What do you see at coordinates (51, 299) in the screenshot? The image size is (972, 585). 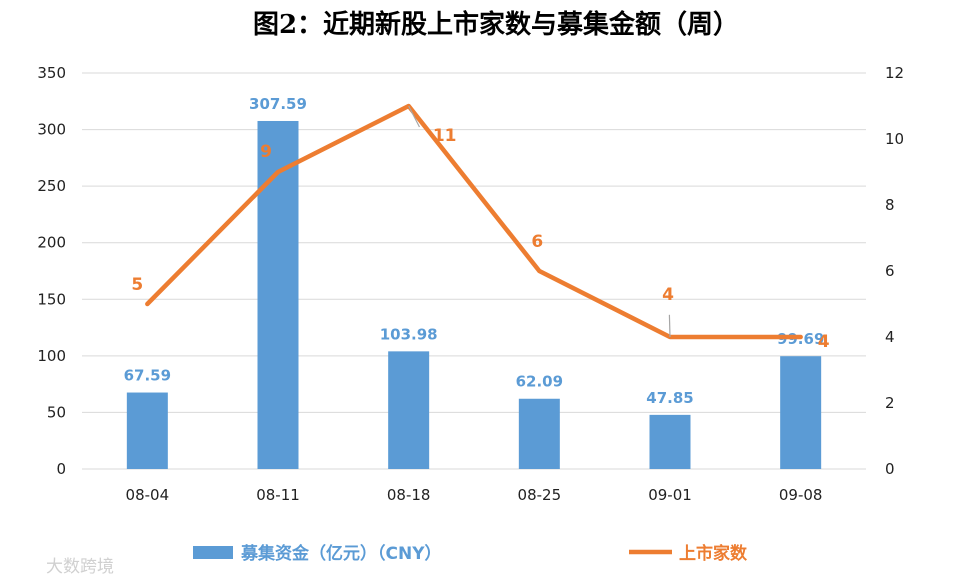 I see `left-tick-label: 150` at bounding box center [51, 299].